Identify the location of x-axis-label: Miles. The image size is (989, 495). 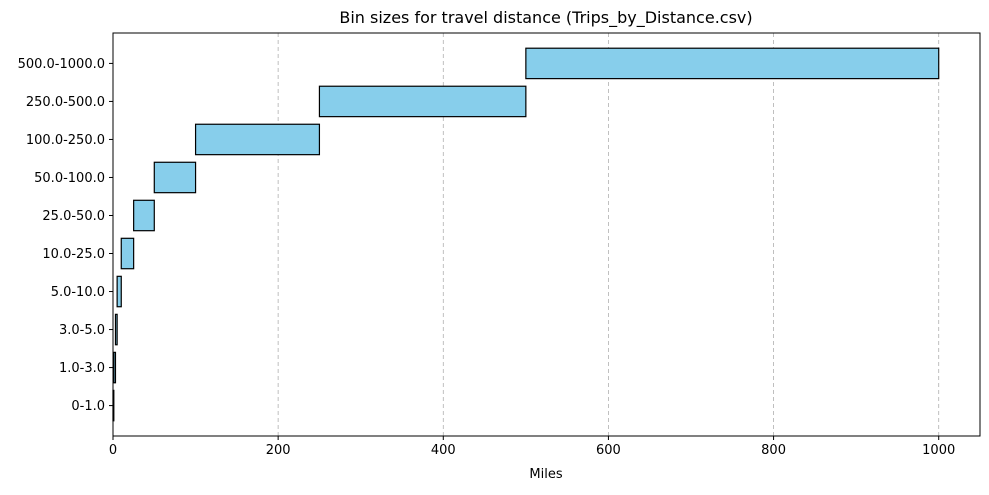
(545, 474).